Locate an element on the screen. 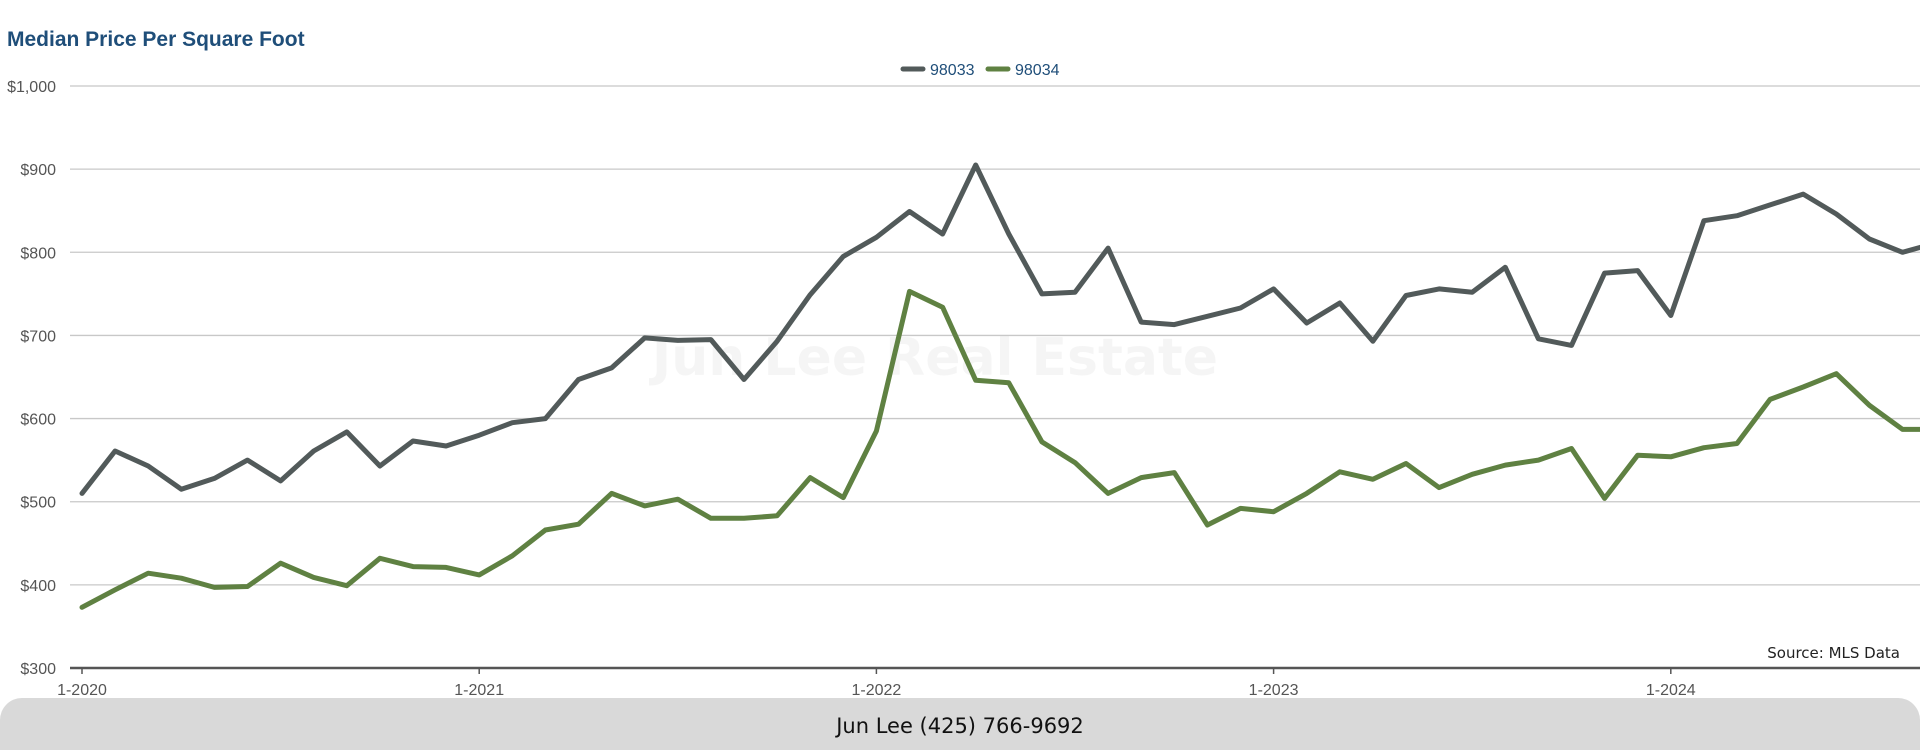 The image size is (1920, 750). footer-bar: Jun Lee (425) 766-9692 is located at coordinates (960, 724).